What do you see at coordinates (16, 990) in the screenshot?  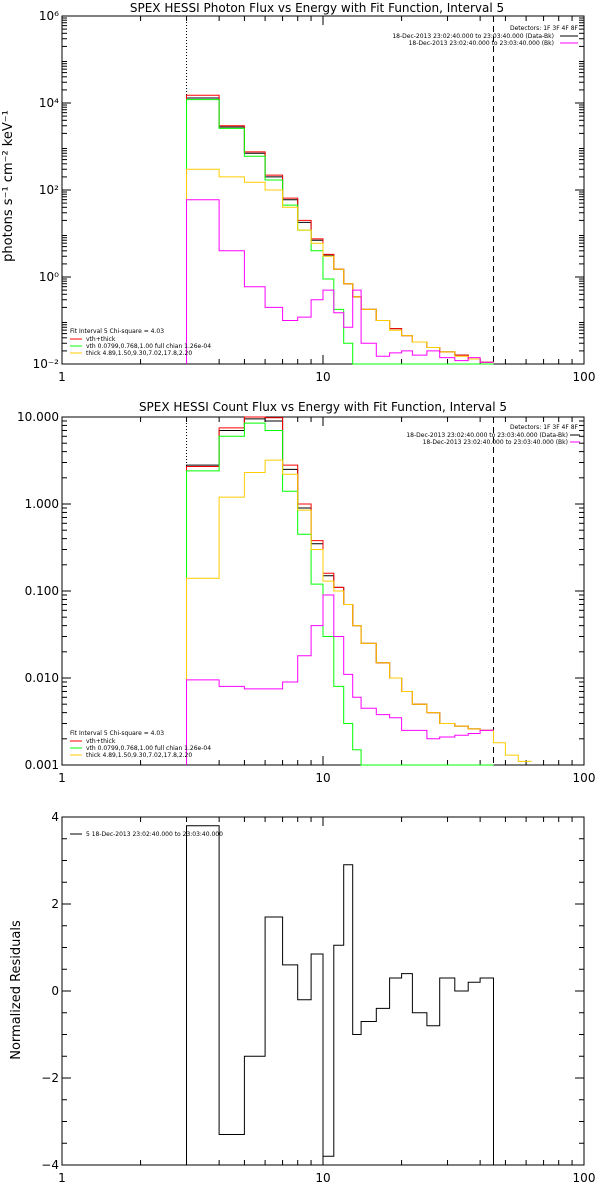 I see `y-axis-label: Normalized Residuals` at bounding box center [16, 990].